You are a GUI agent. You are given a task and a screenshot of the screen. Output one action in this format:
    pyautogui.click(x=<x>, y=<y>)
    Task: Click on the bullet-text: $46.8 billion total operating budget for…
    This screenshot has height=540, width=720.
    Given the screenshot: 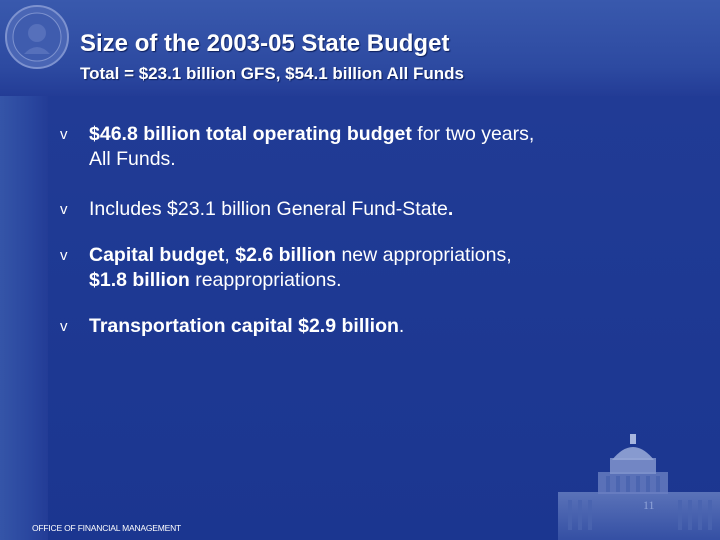 What is the action you would take?
    pyautogui.click(x=311, y=147)
    